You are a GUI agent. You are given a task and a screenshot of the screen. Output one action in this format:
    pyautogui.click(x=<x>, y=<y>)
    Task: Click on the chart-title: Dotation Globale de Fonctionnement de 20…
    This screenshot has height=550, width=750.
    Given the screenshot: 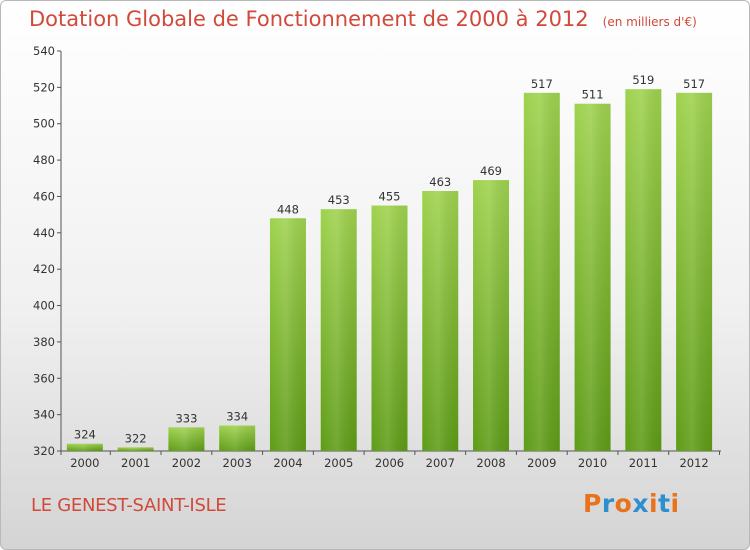 What is the action you would take?
    pyautogui.click(x=363, y=19)
    